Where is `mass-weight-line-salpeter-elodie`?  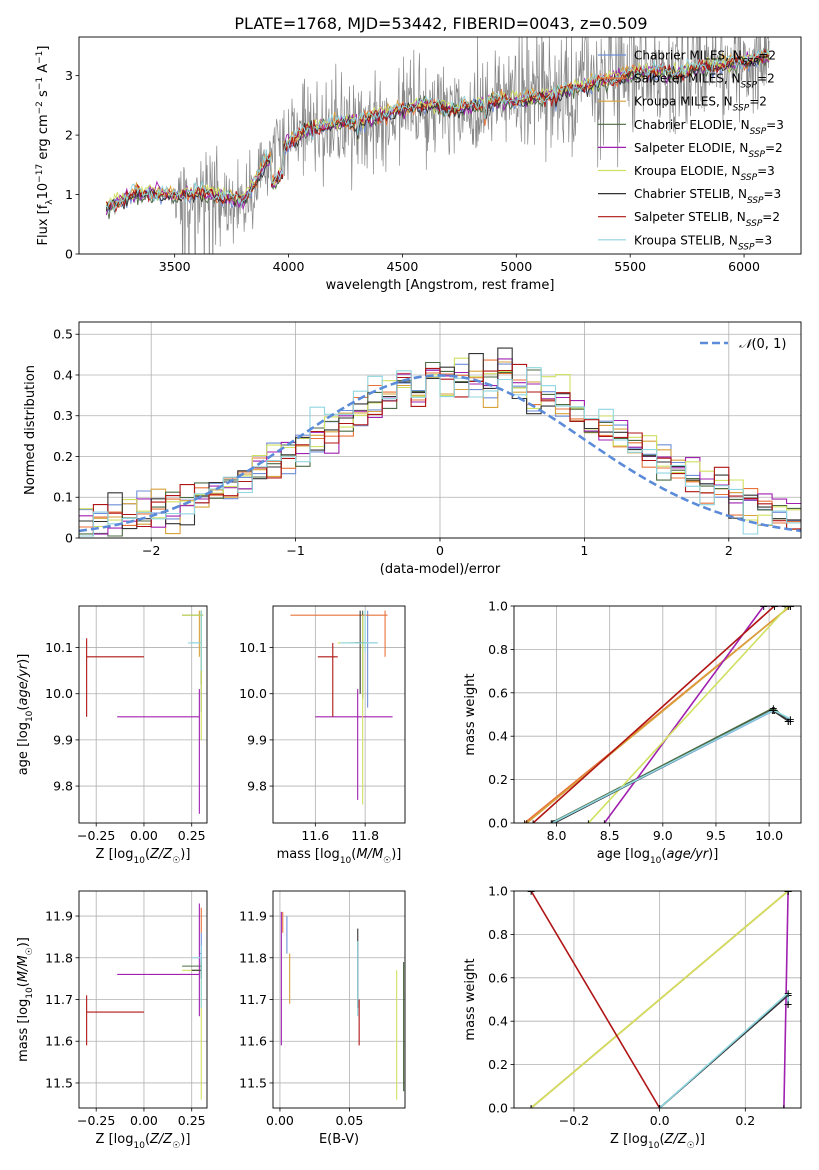
mass-weight-line-salpeter-elodie is located at coordinates (694, 714).